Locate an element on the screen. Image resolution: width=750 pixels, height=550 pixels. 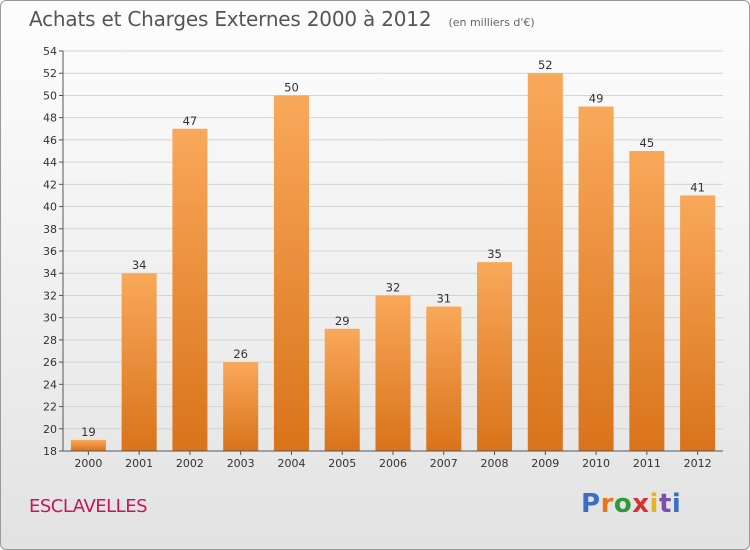
y-tick-label: 36 is located at coordinates (50, 251).